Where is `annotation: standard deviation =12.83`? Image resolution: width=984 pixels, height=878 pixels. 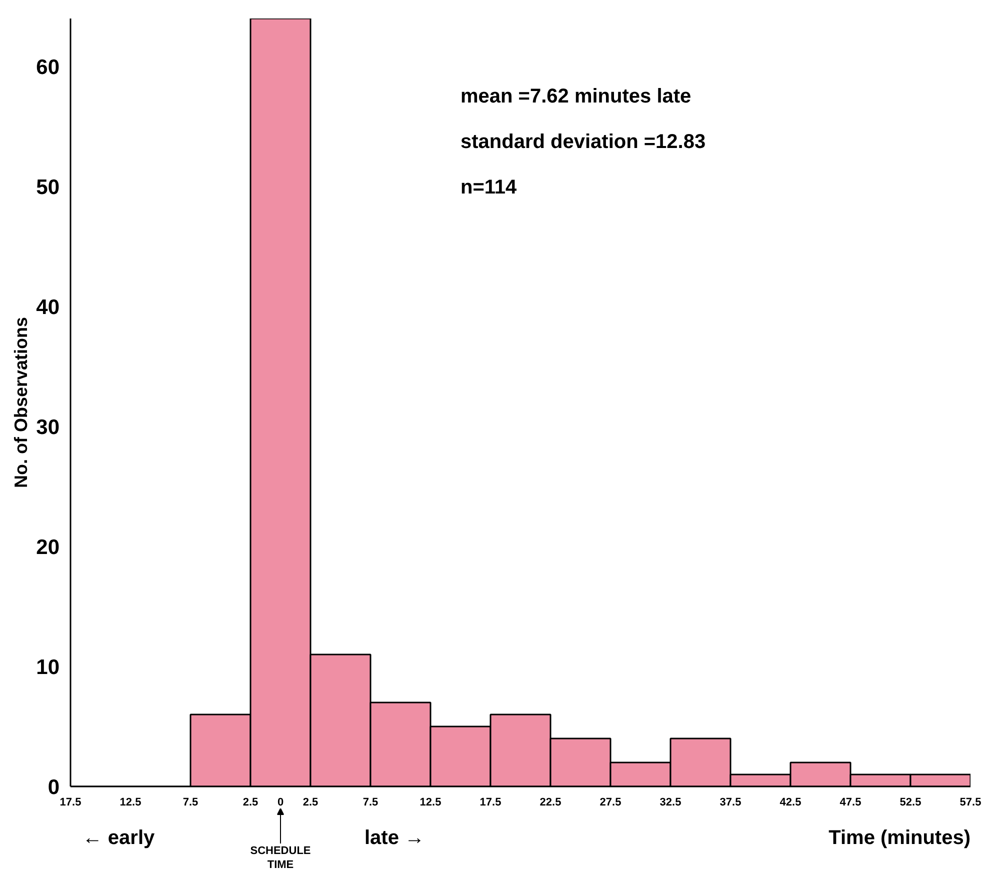 annotation: standard deviation =12.83 is located at coordinates (583, 142).